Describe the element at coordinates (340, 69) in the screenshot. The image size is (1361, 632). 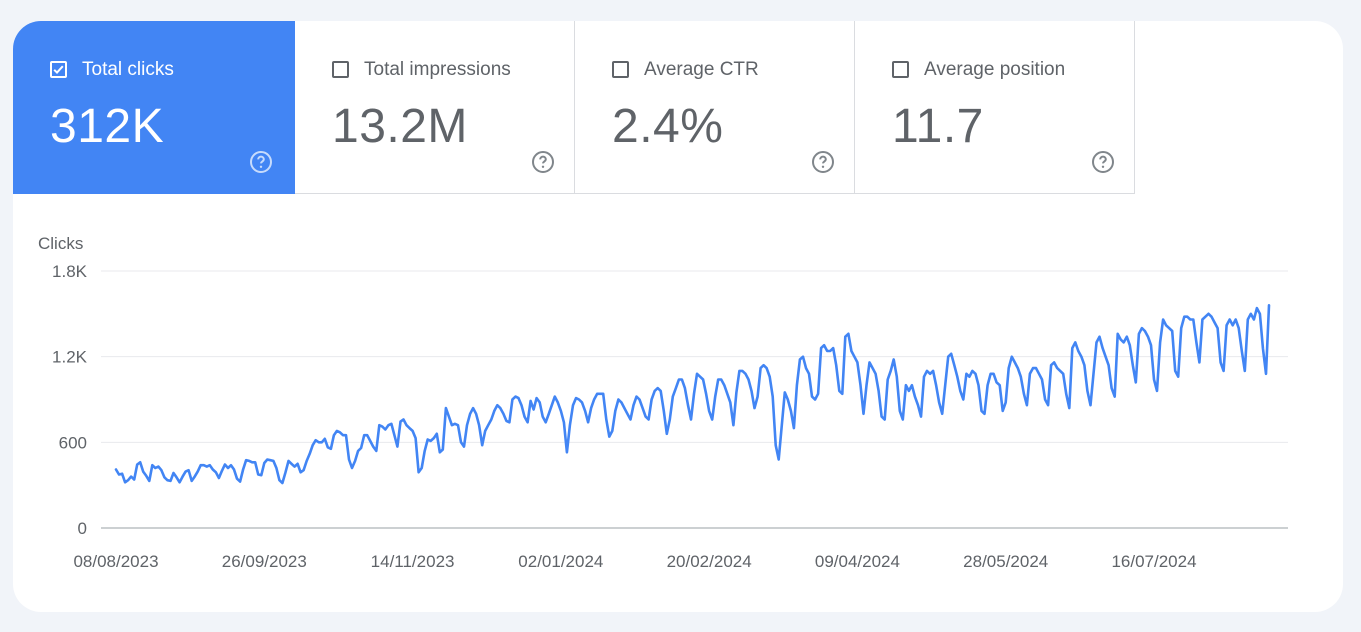
I see `total-impressions-checkbox` at that location.